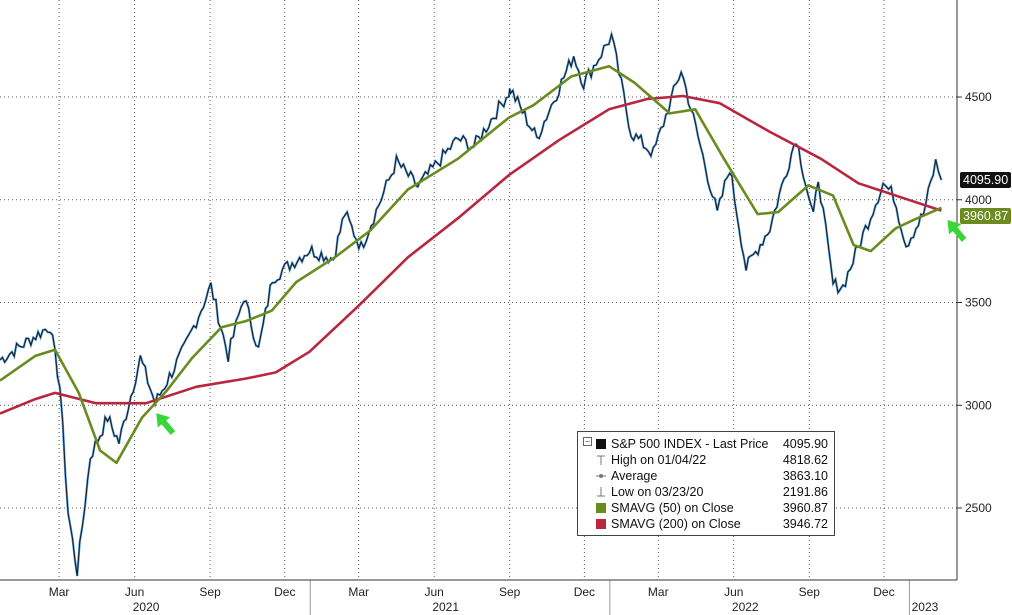 Image resolution: width=1012 pixels, height=615 pixels. I want to click on y-tick-label: 2500, so click(978, 508).